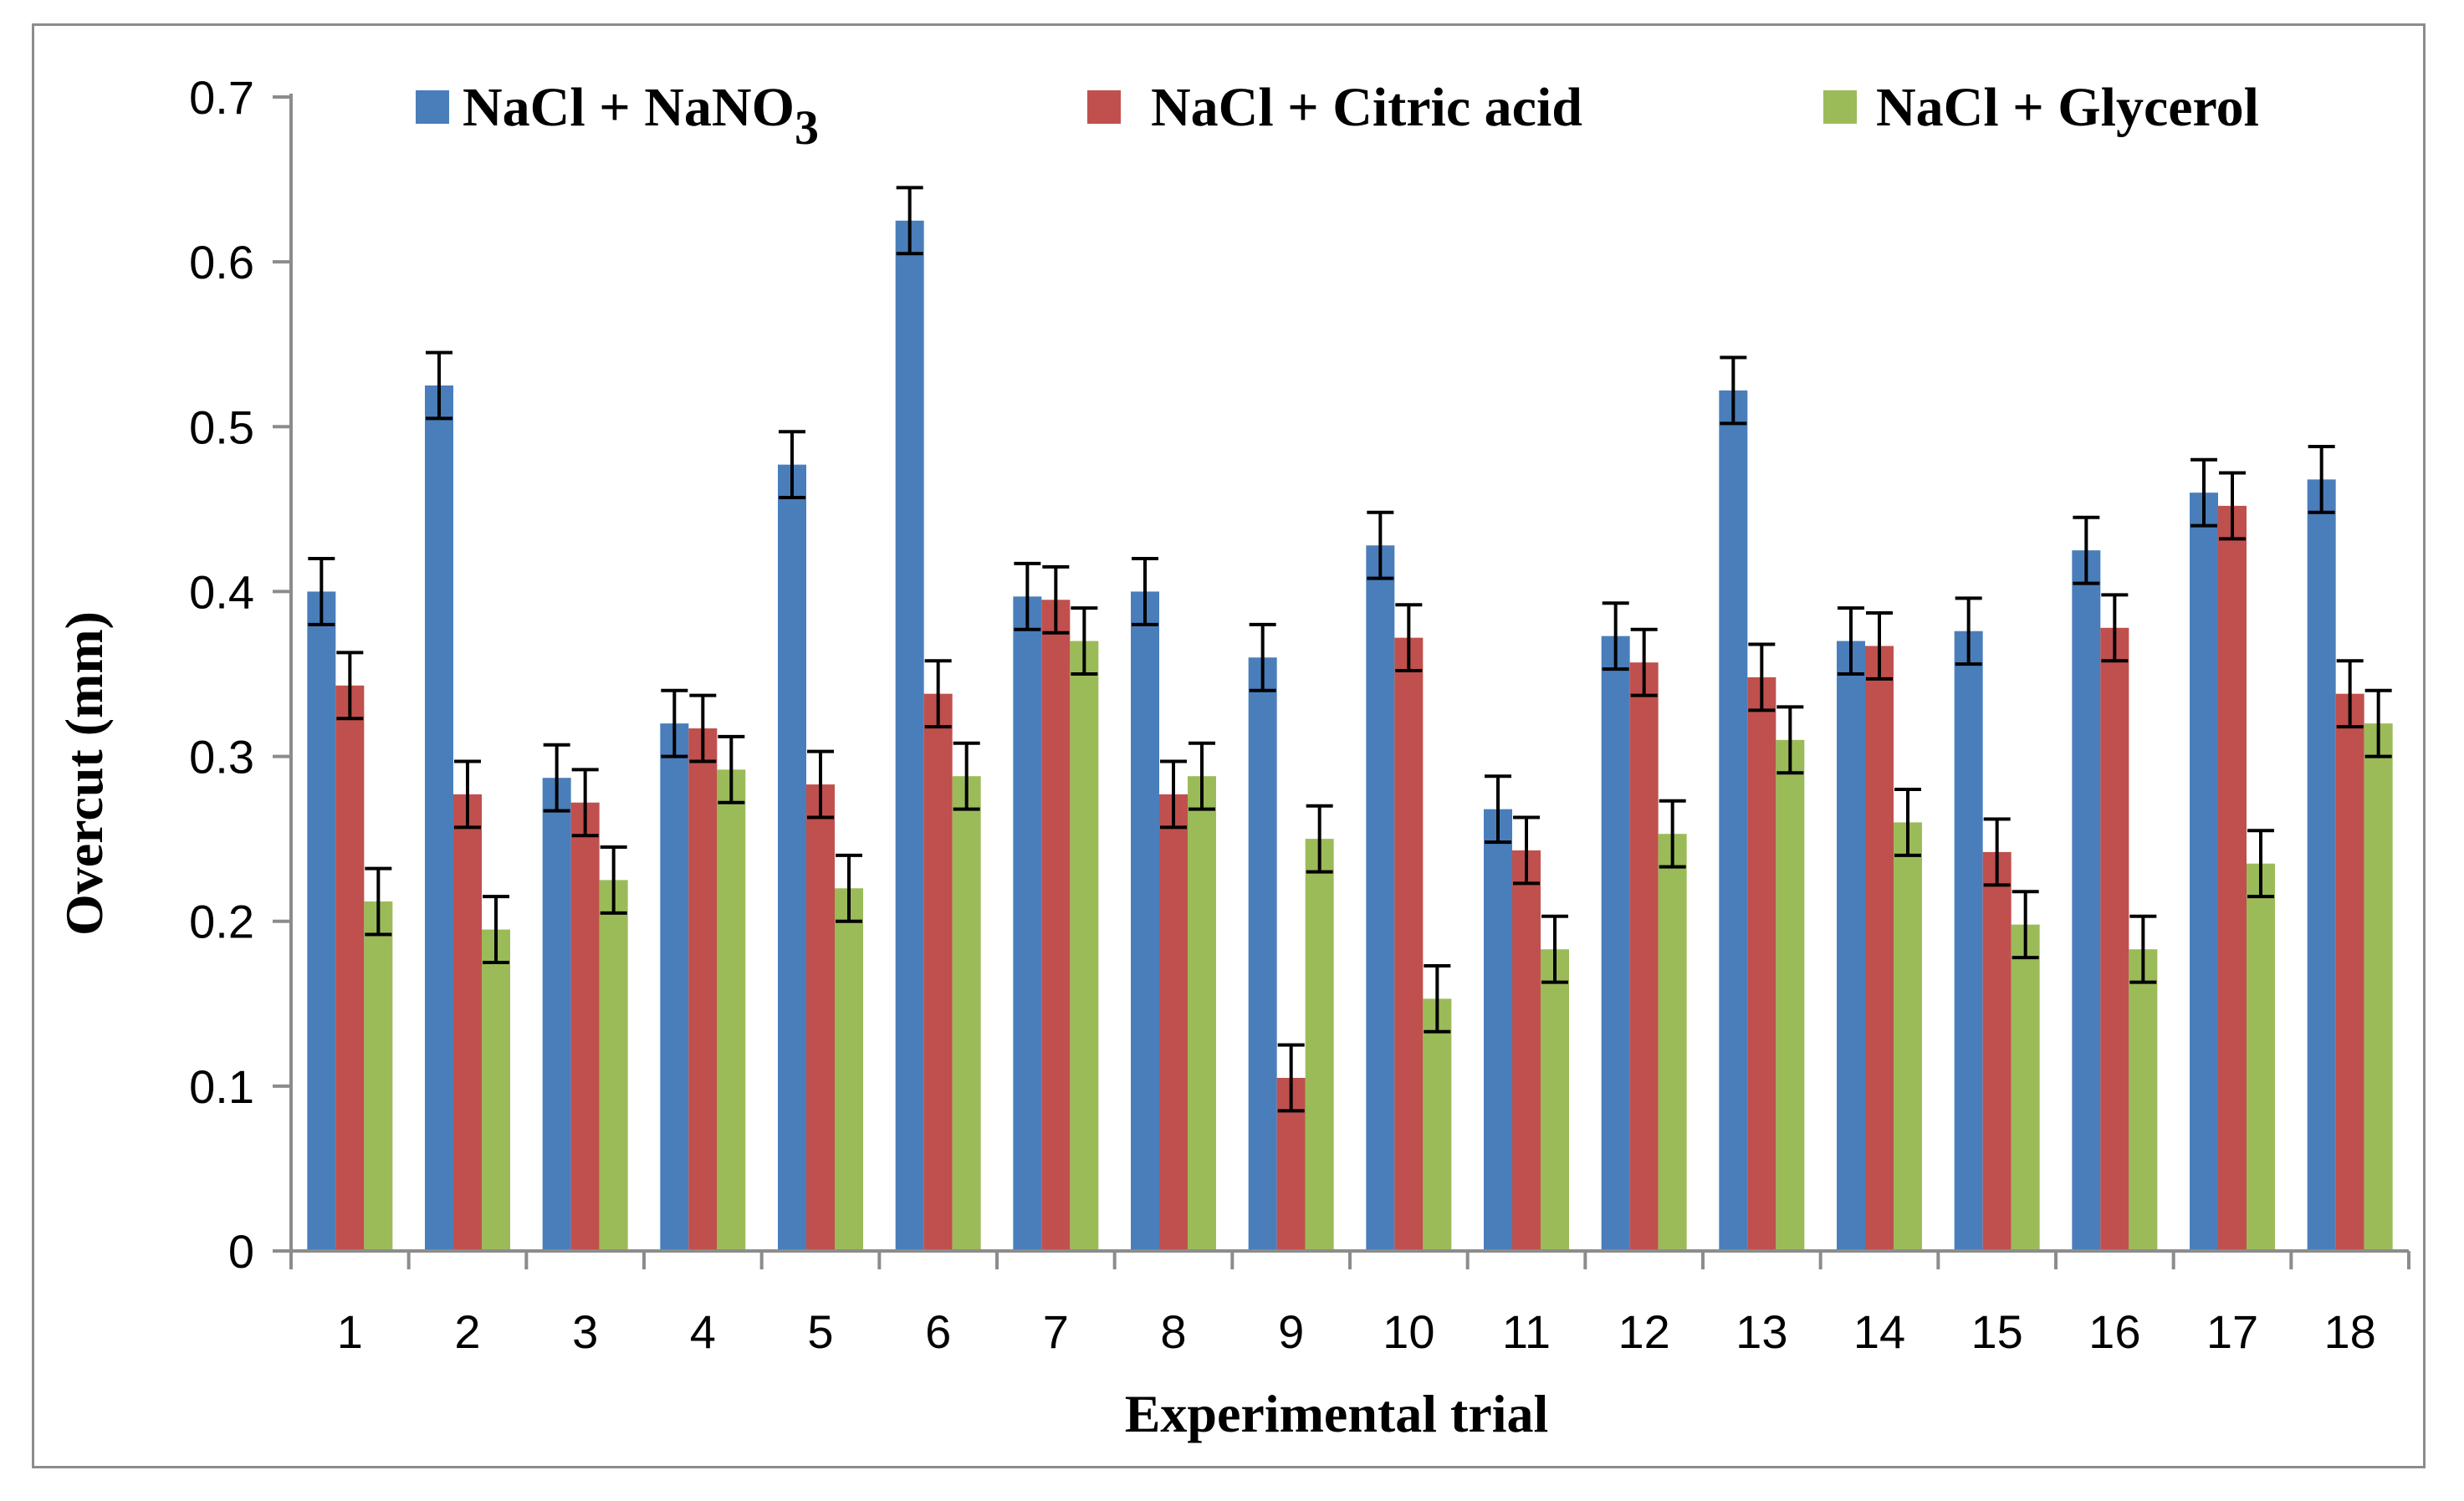  Describe the element at coordinates (222, 97) in the screenshot. I see `y-tick-label: 0.7` at that location.